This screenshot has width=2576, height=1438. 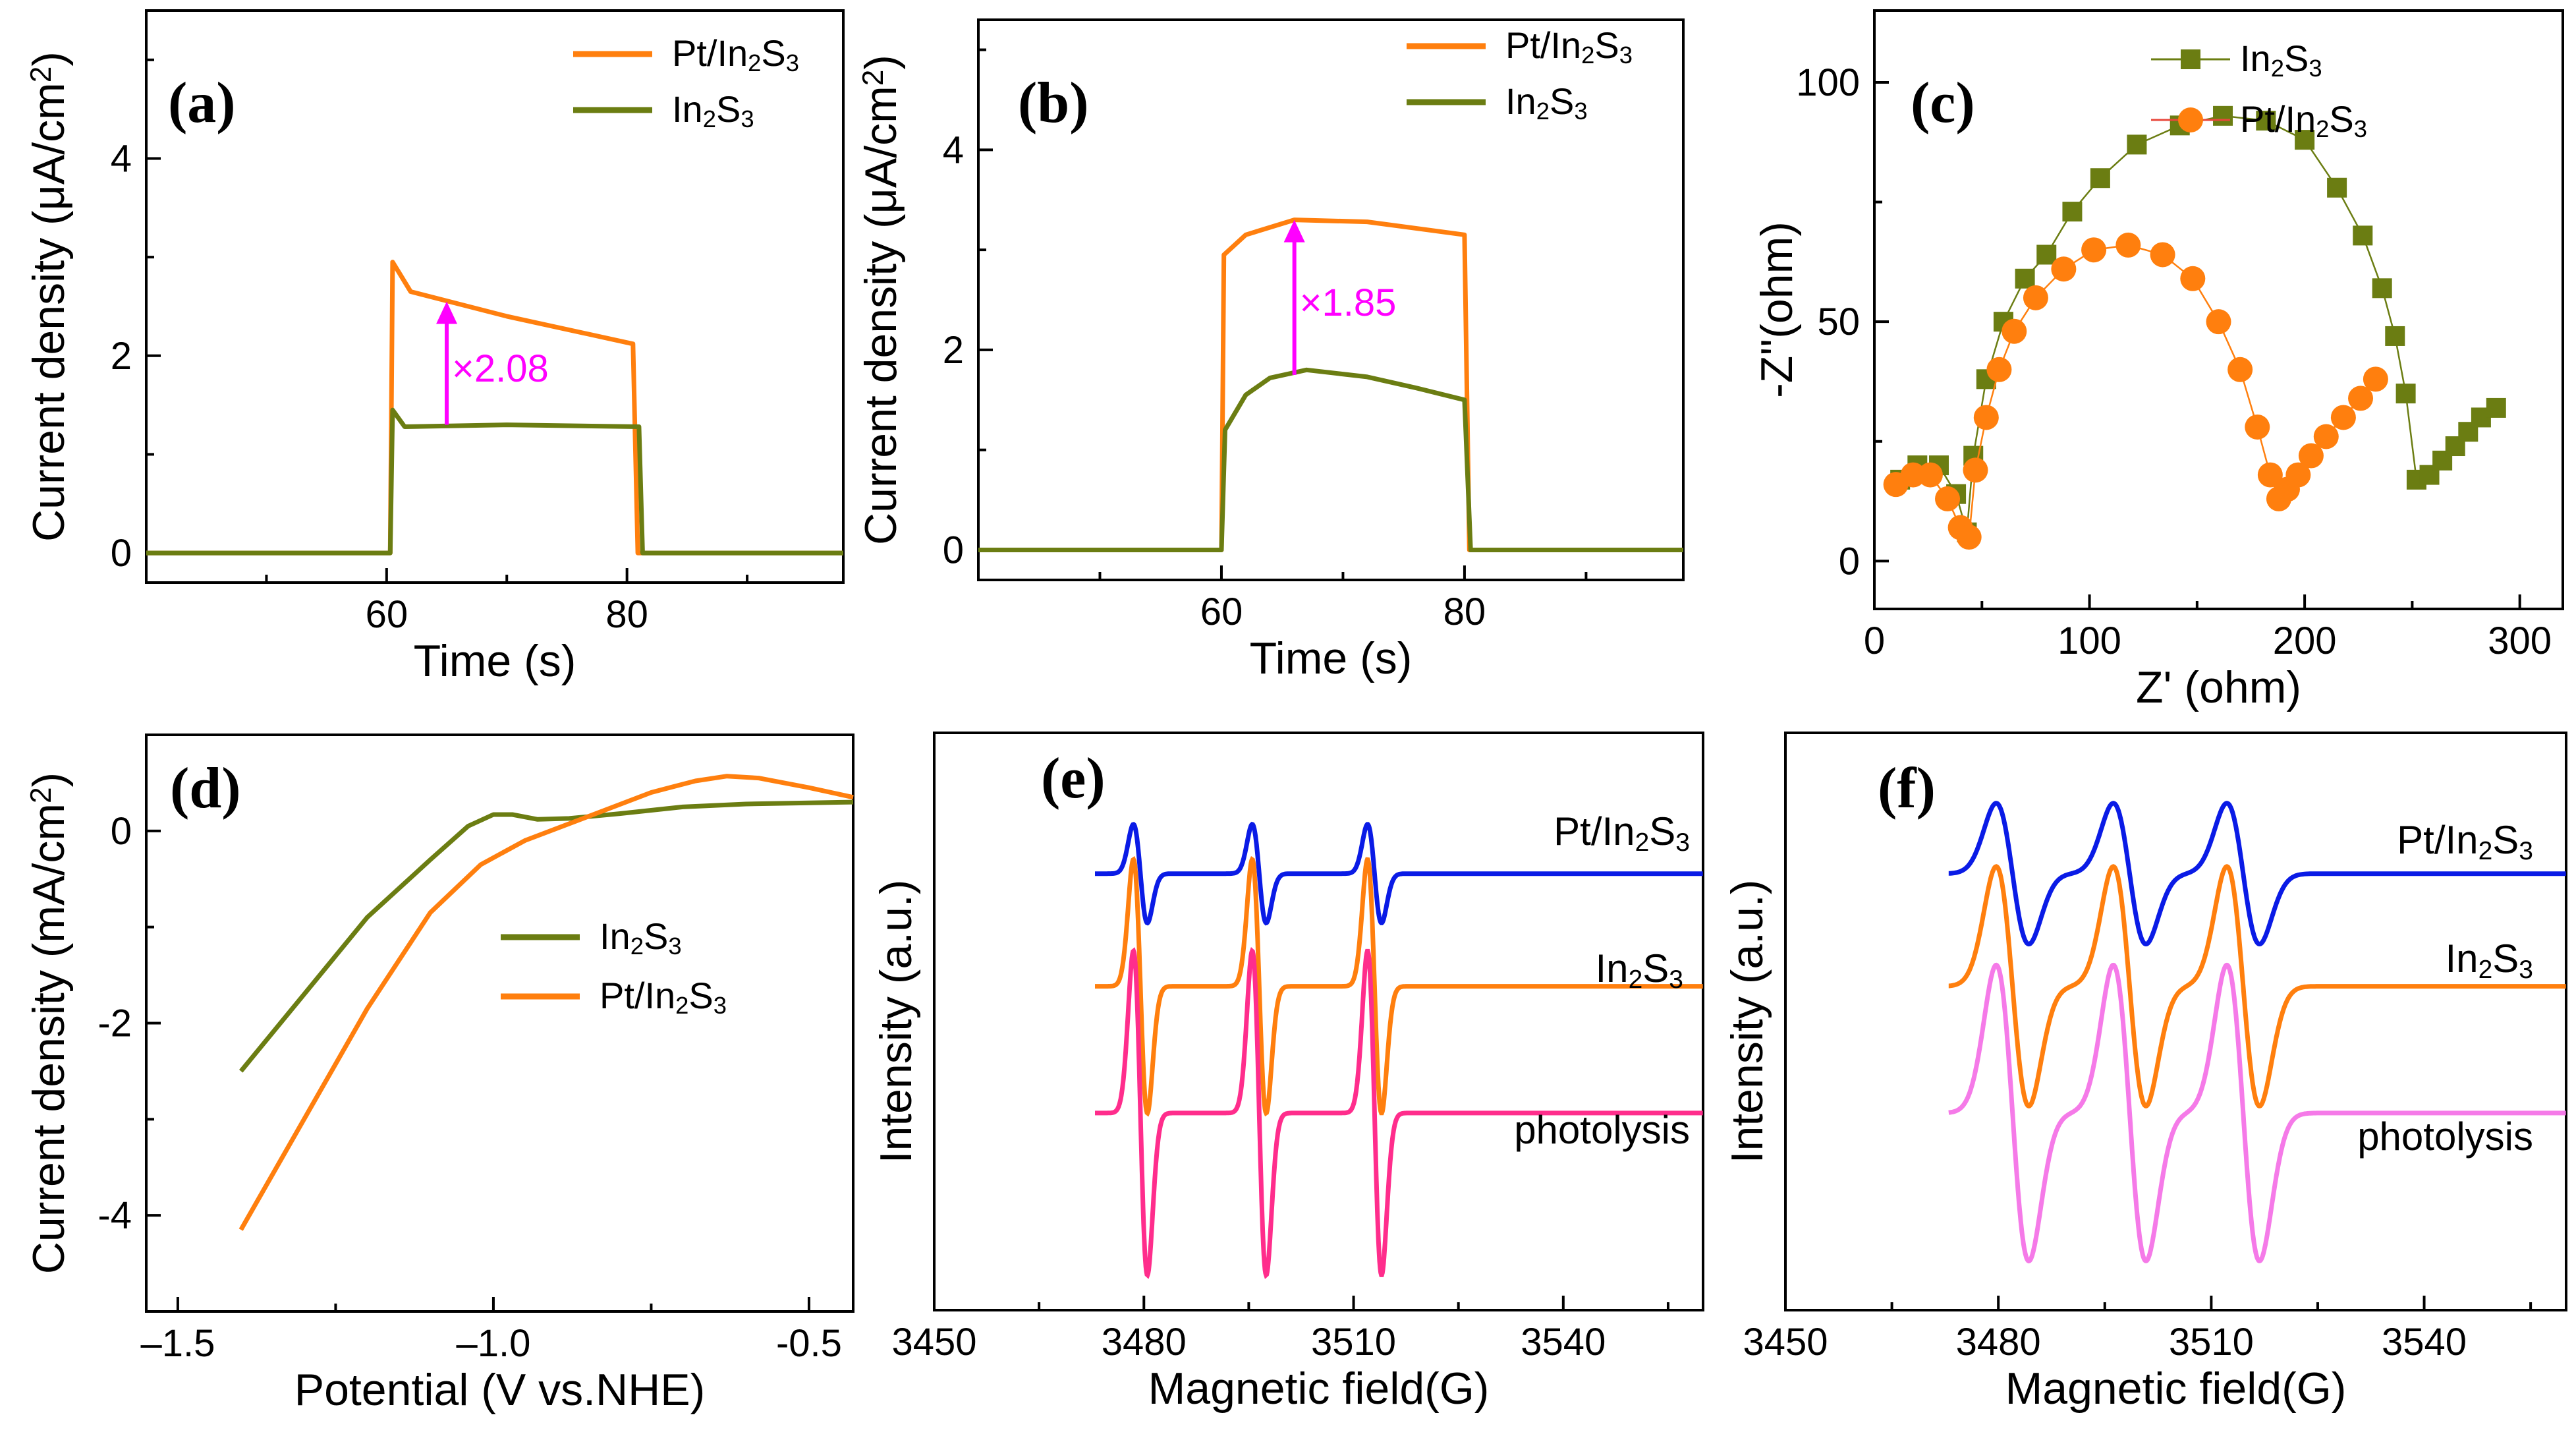 What do you see at coordinates (1907, 788) in the screenshot?
I see `panel-label: (f)` at bounding box center [1907, 788].